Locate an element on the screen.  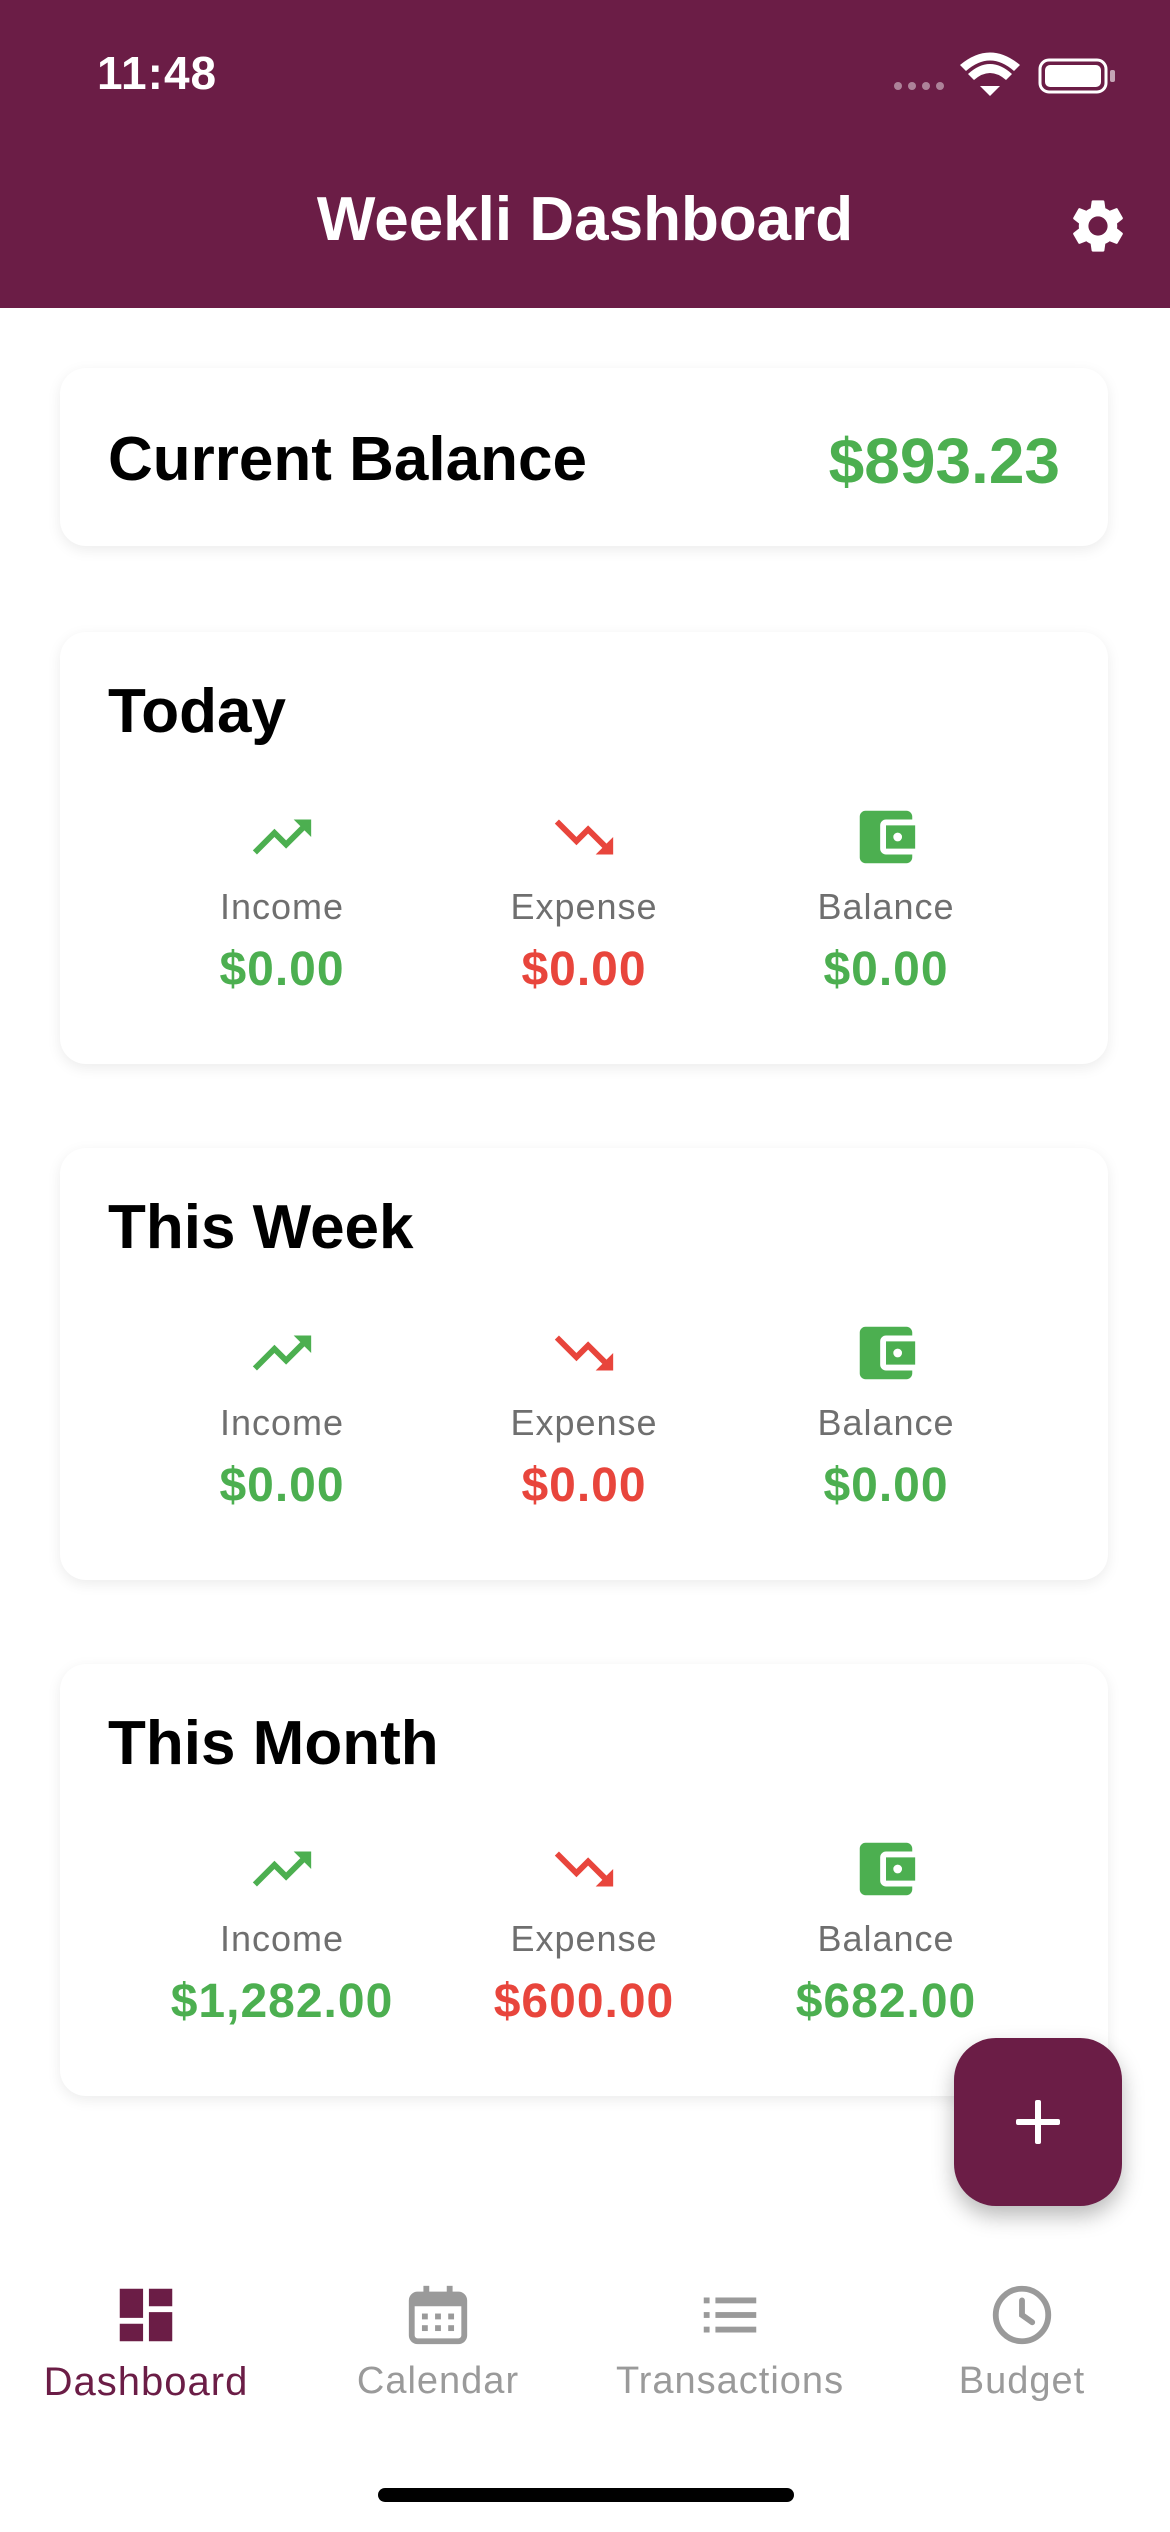
nav-item-dashboard: Dashboard is located at coordinates (146, 2342).